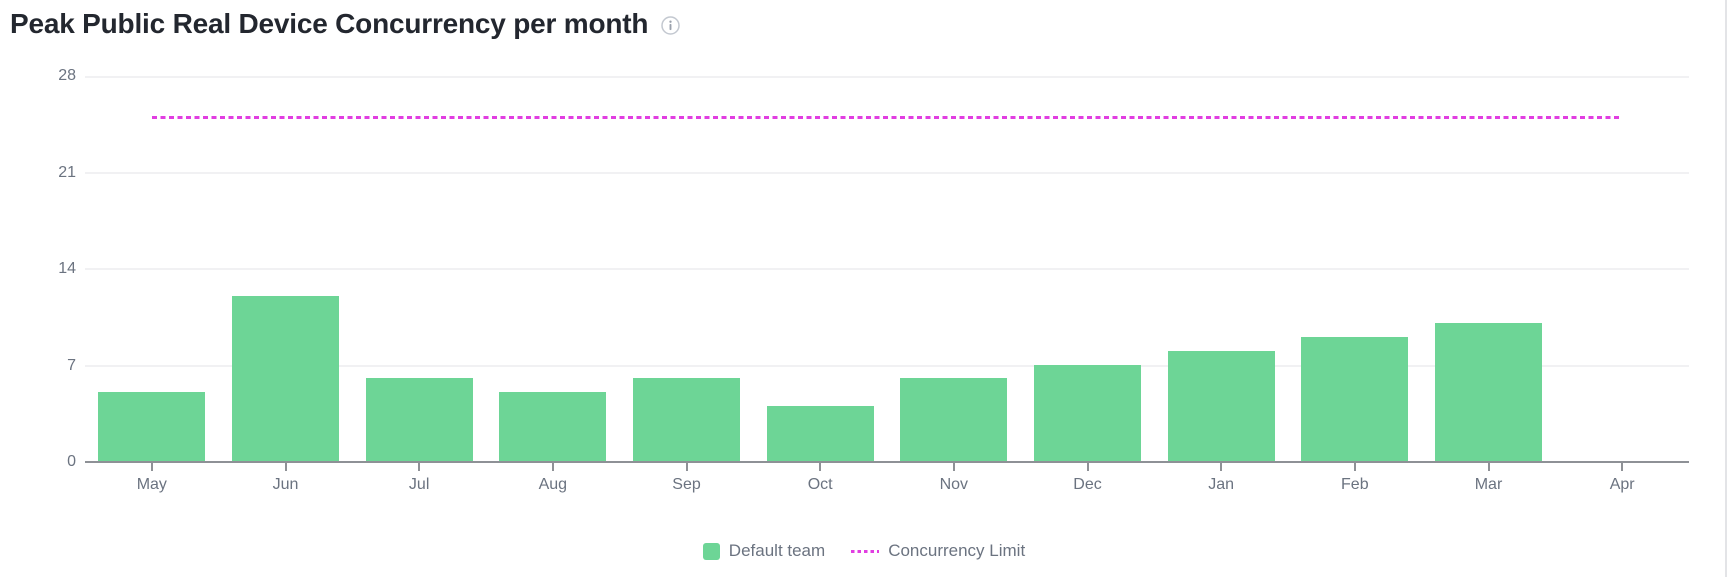 The height and width of the screenshot is (577, 1728). What do you see at coordinates (419, 419) in the screenshot?
I see `bar-jul` at bounding box center [419, 419].